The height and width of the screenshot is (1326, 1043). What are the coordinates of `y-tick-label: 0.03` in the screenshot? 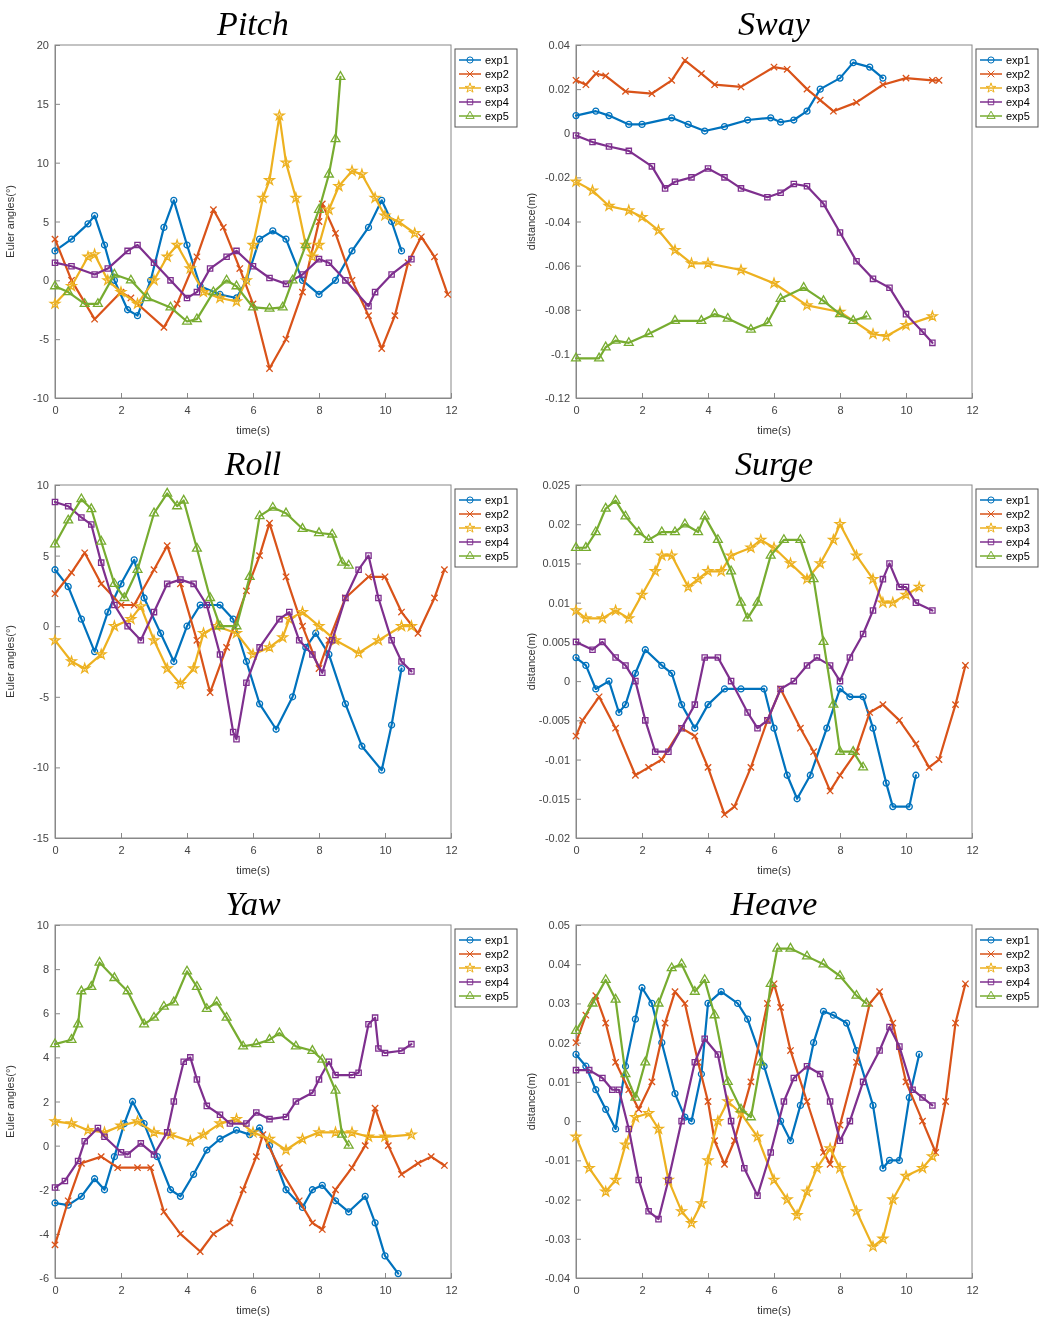 It's located at (559, 1003).